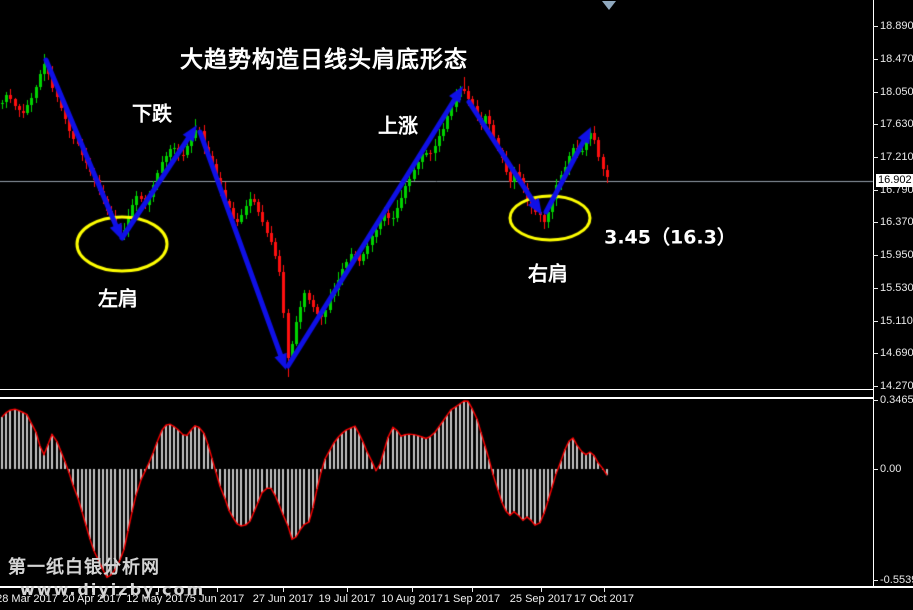 The width and height of the screenshot is (913, 610). I want to click on annotation-price-target: 3.45（16.3）, so click(670, 237).